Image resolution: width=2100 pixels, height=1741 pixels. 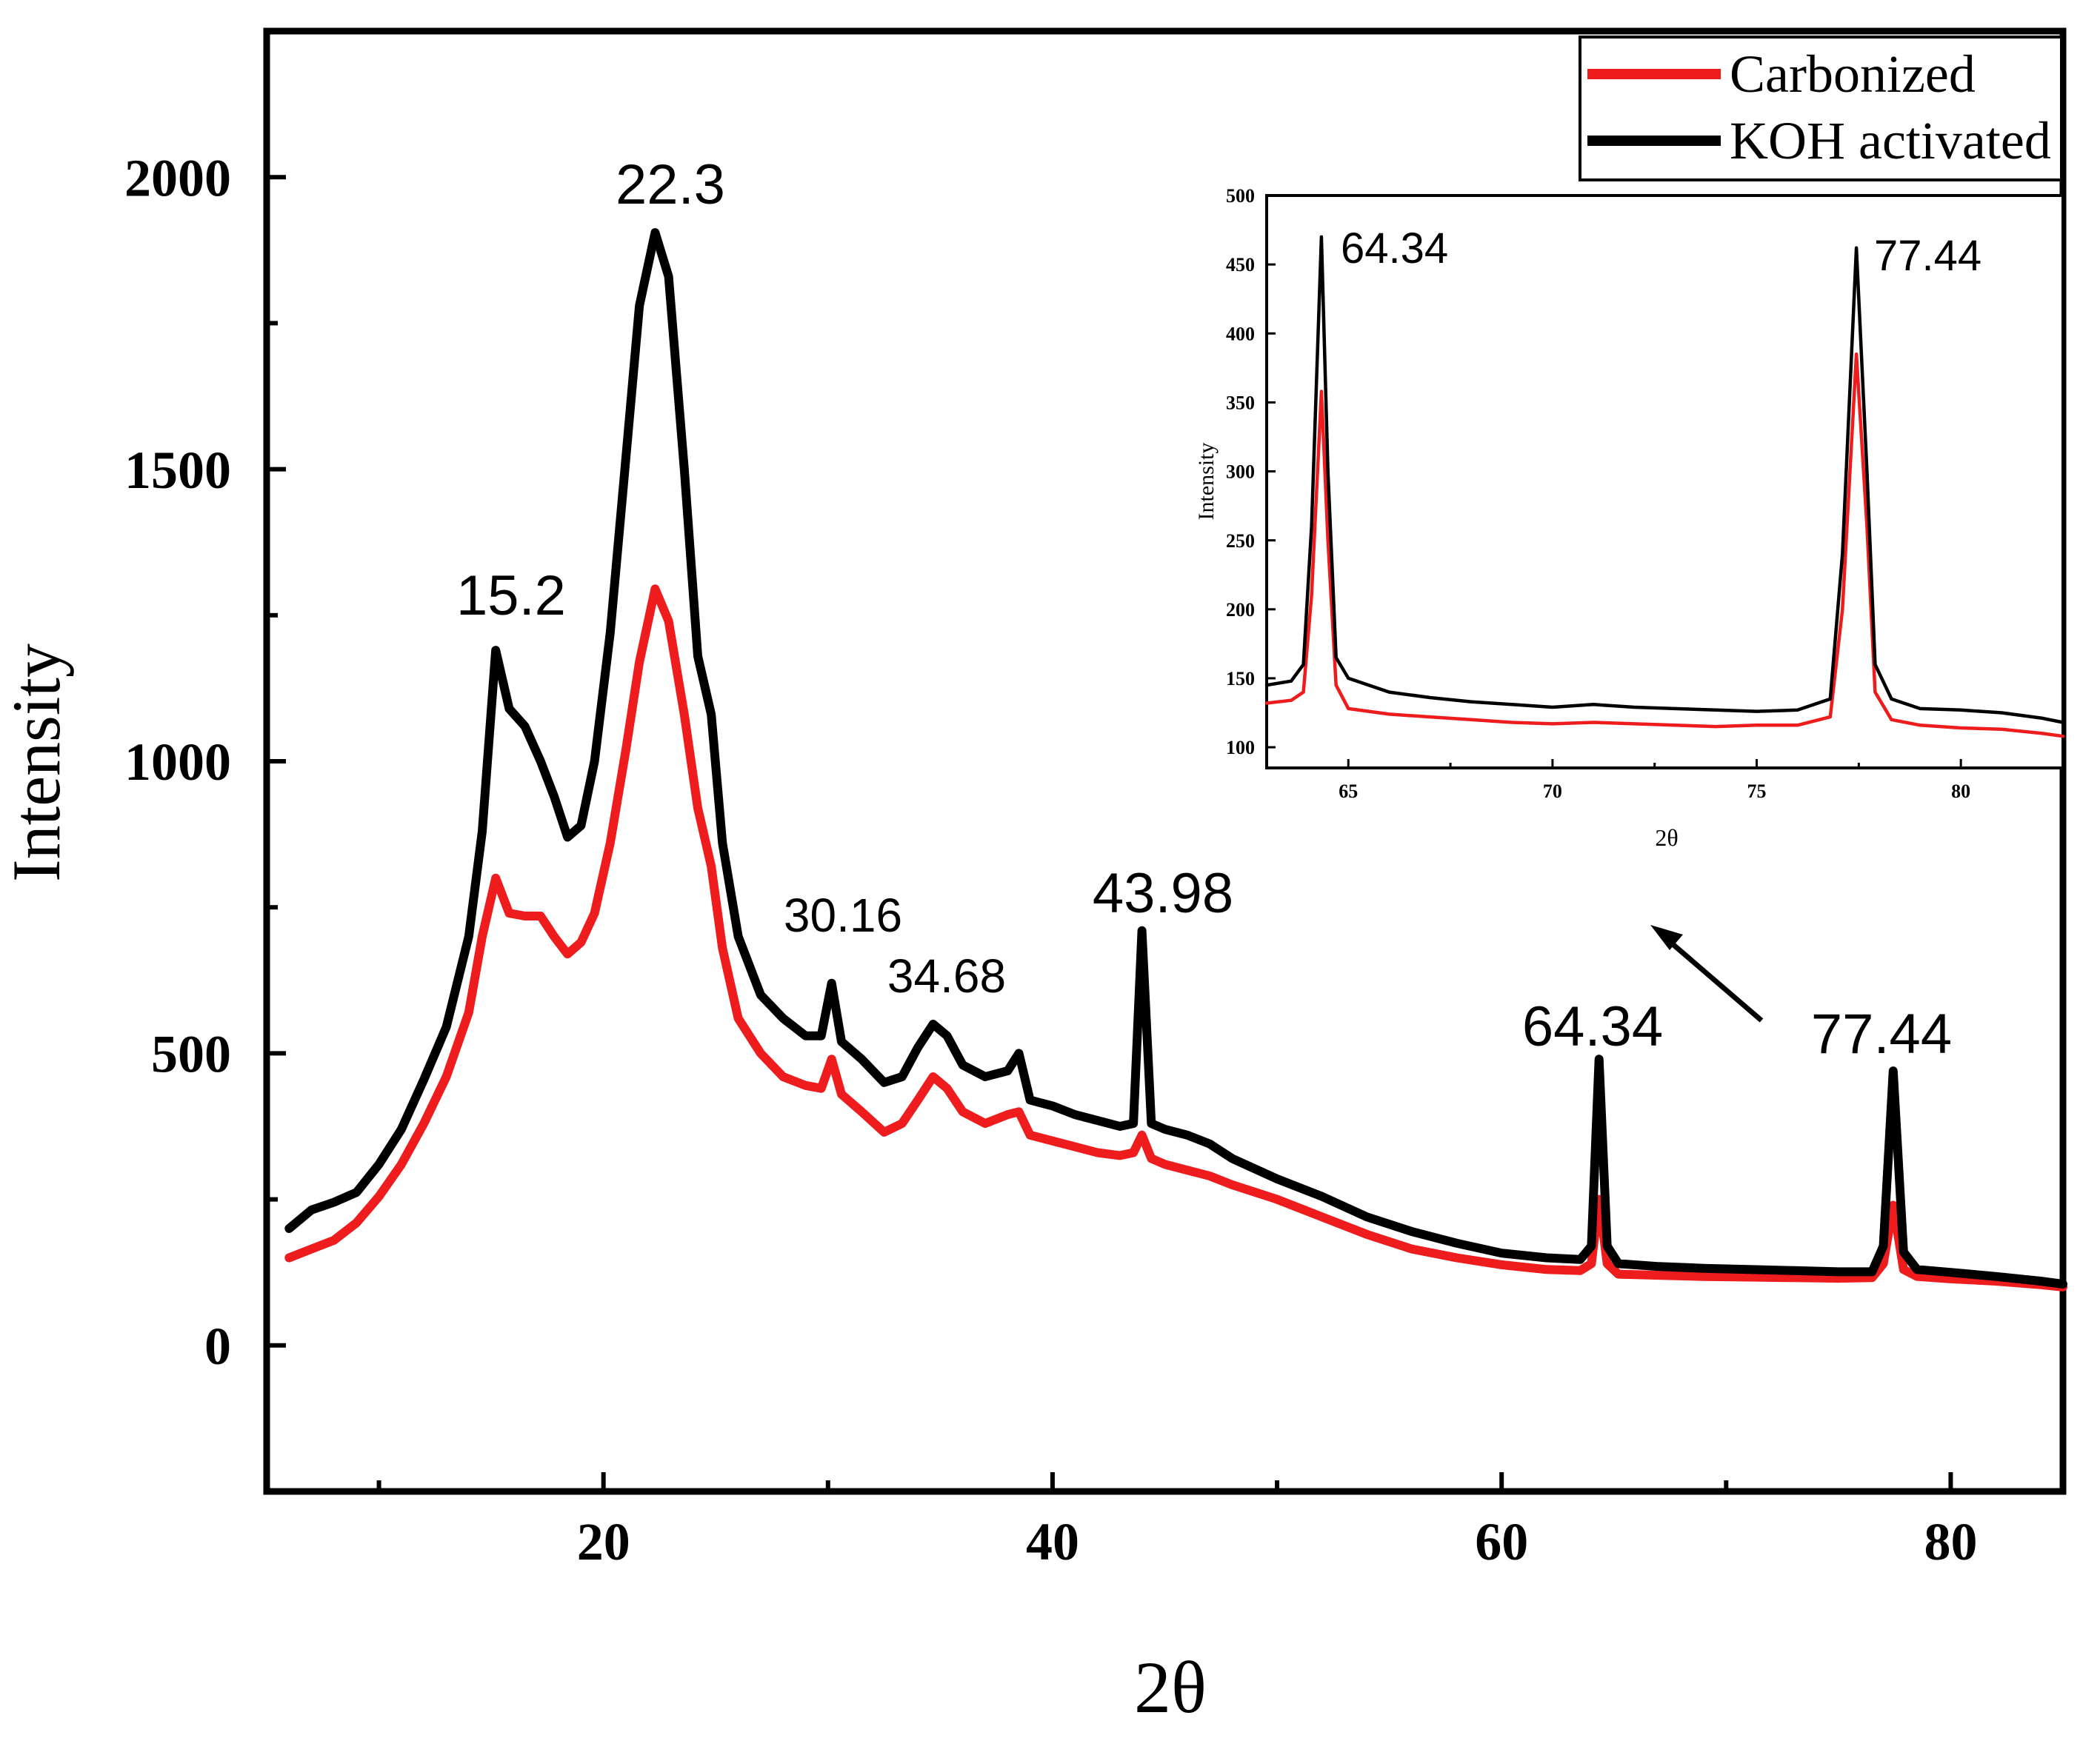 What do you see at coordinates (670, 184) in the screenshot?
I see `peak-label-22-3: 22.3` at bounding box center [670, 184].